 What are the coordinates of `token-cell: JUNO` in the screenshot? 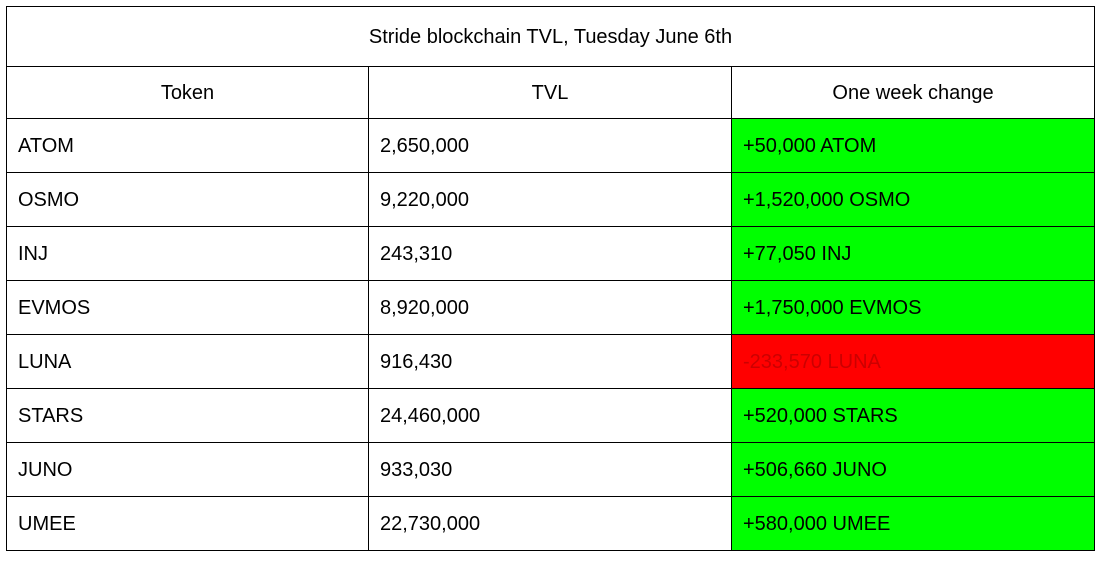 It's located at (187, 469).